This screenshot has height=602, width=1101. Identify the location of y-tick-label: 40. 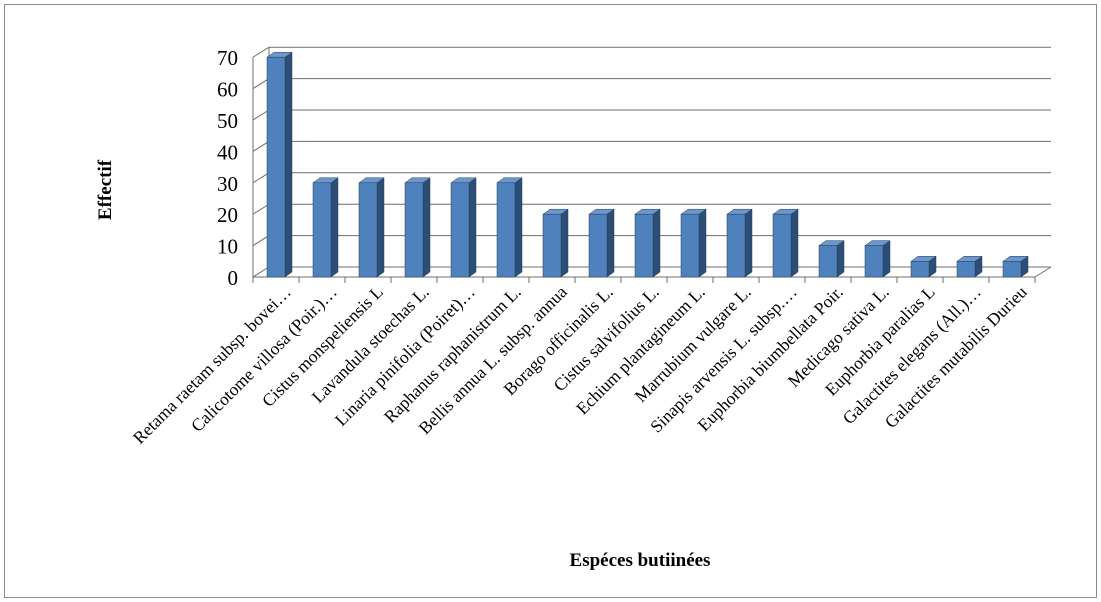
(227, 152).